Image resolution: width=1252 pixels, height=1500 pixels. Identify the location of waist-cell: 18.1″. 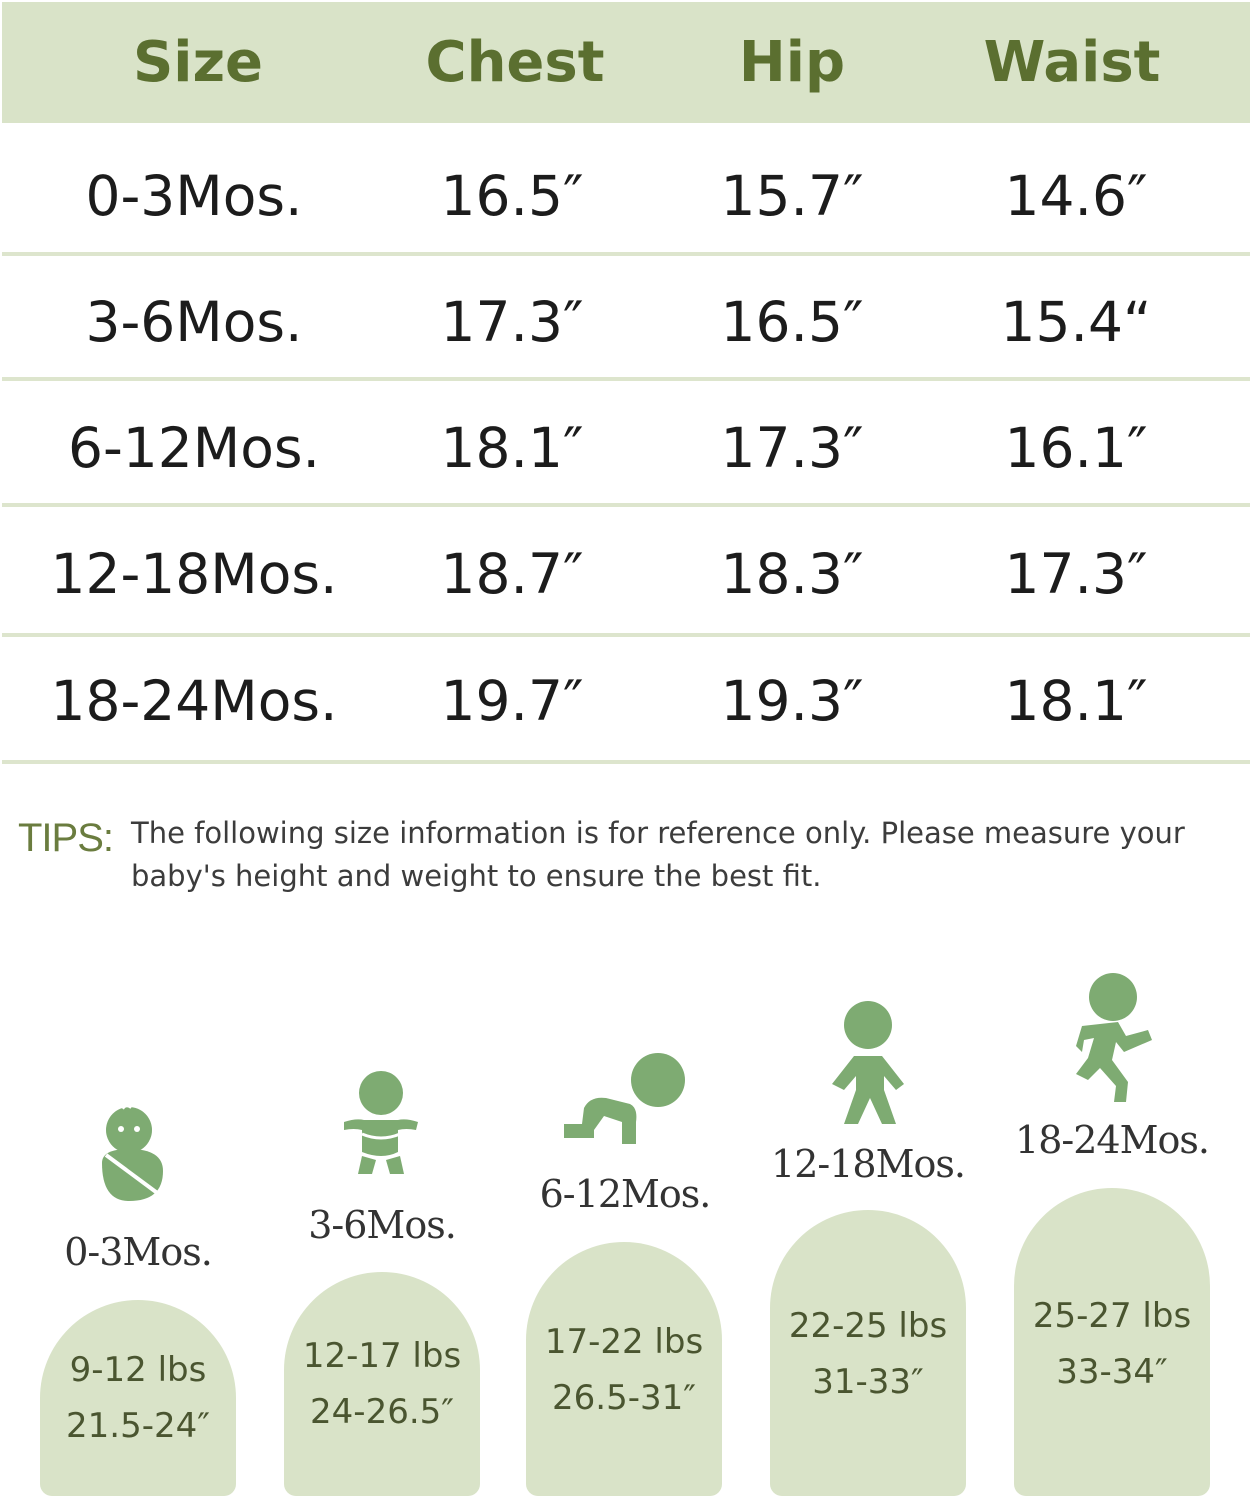
(1076, 701).